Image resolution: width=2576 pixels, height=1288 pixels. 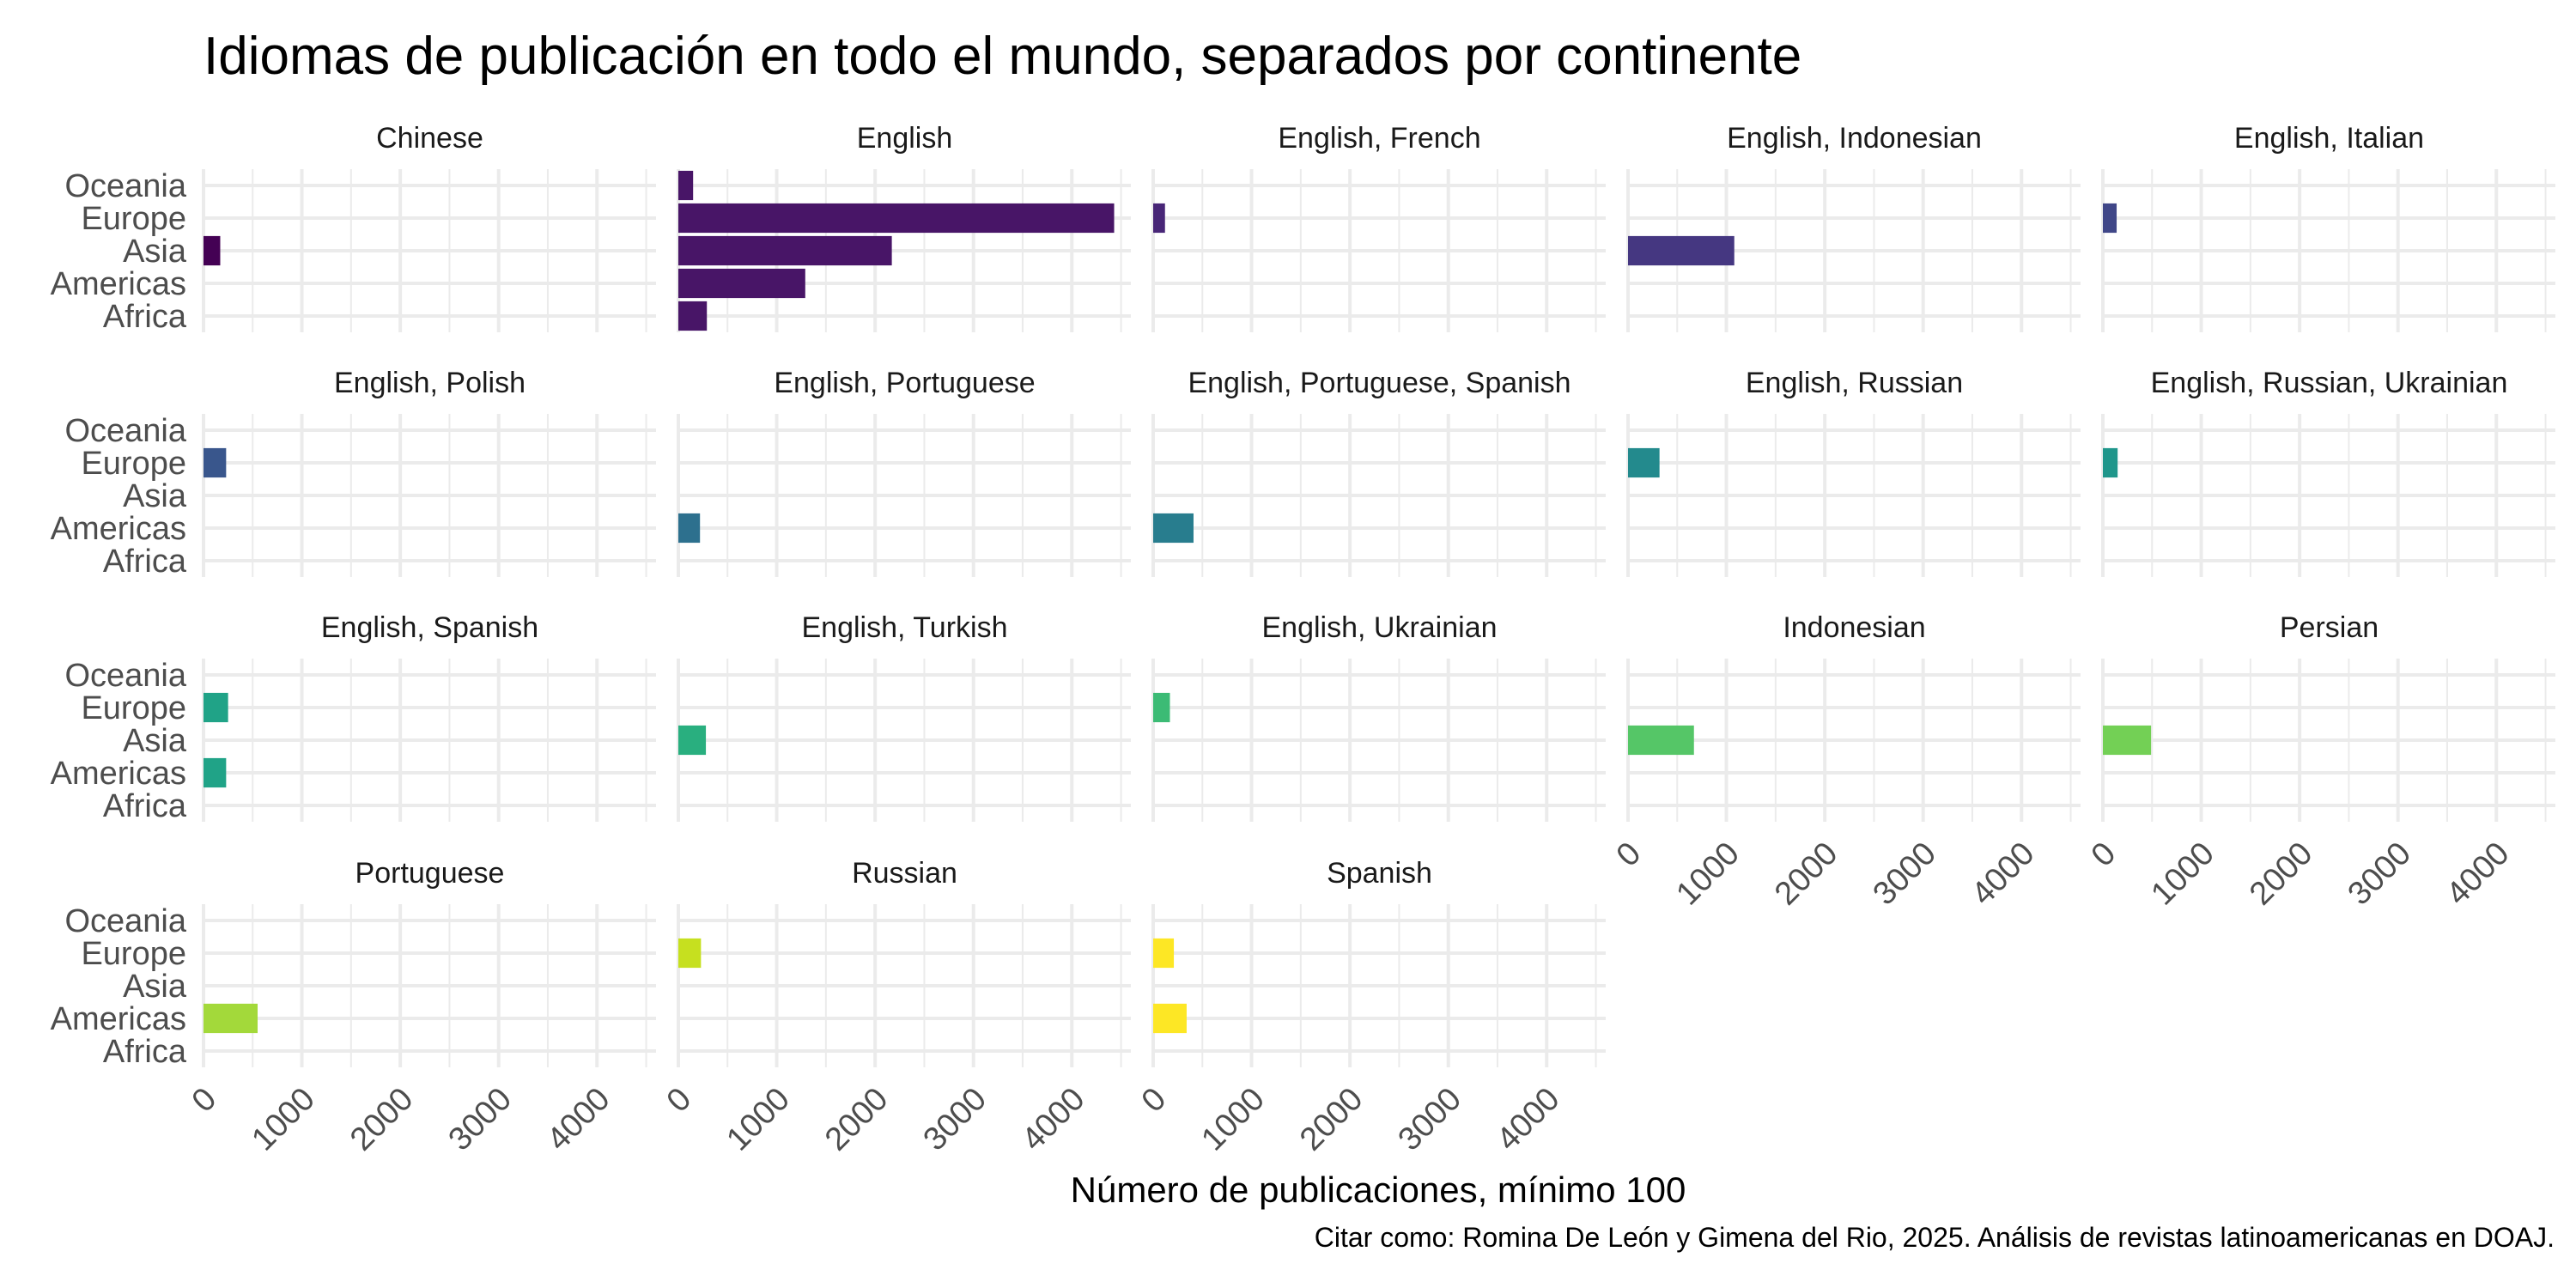 I want to click on bar-portuguese-americas, so click(x=231, y=1018).